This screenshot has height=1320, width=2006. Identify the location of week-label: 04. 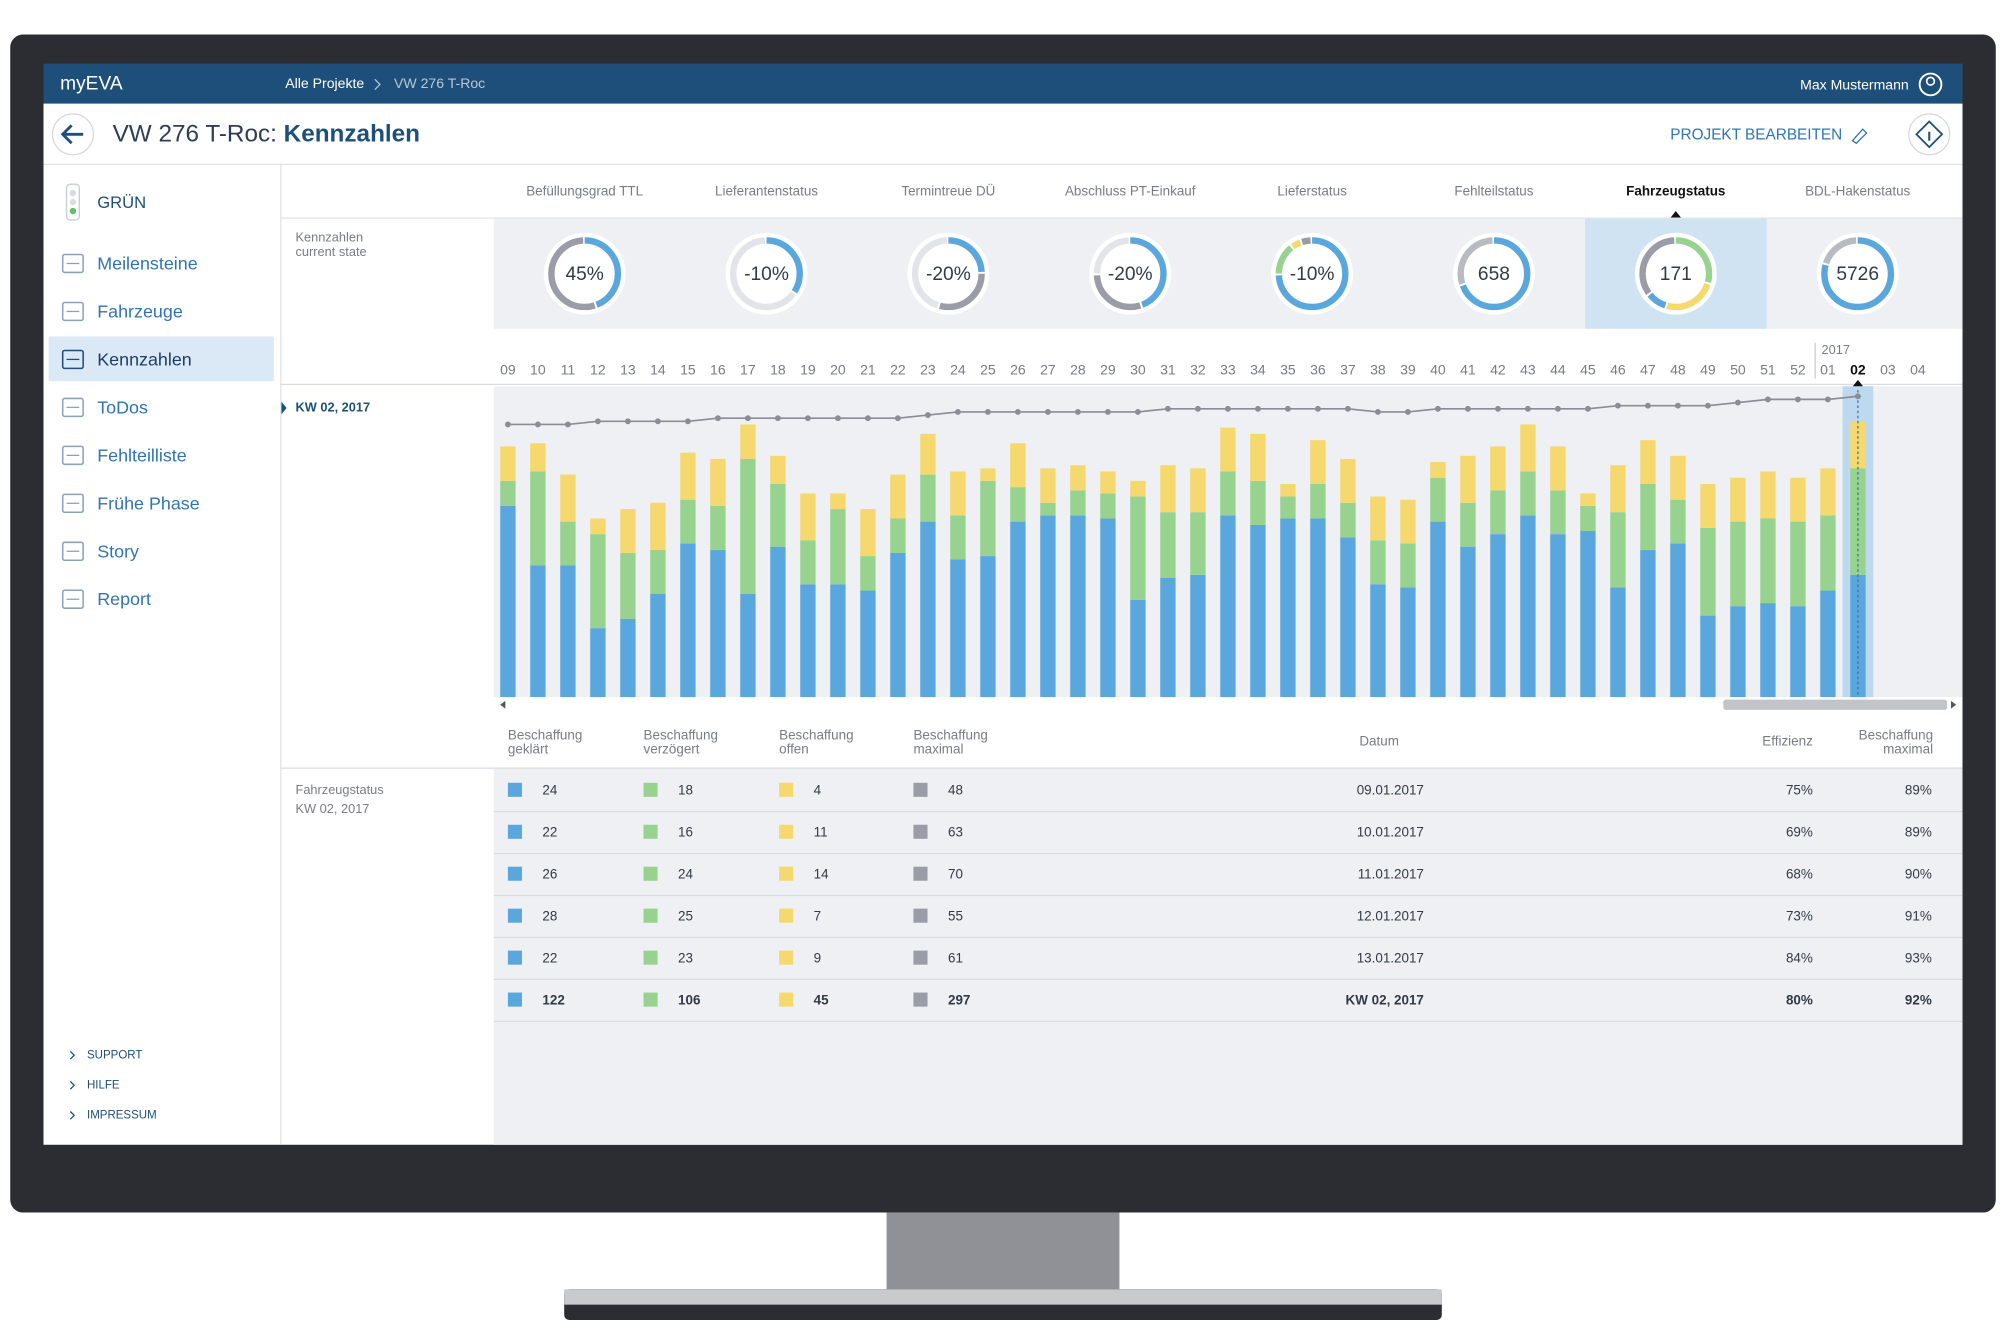
(1918, 370).